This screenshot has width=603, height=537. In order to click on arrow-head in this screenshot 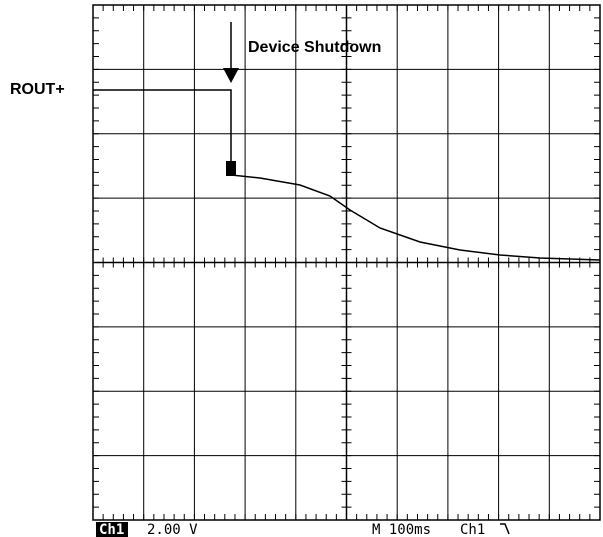, I will do `click(231, 75)`.